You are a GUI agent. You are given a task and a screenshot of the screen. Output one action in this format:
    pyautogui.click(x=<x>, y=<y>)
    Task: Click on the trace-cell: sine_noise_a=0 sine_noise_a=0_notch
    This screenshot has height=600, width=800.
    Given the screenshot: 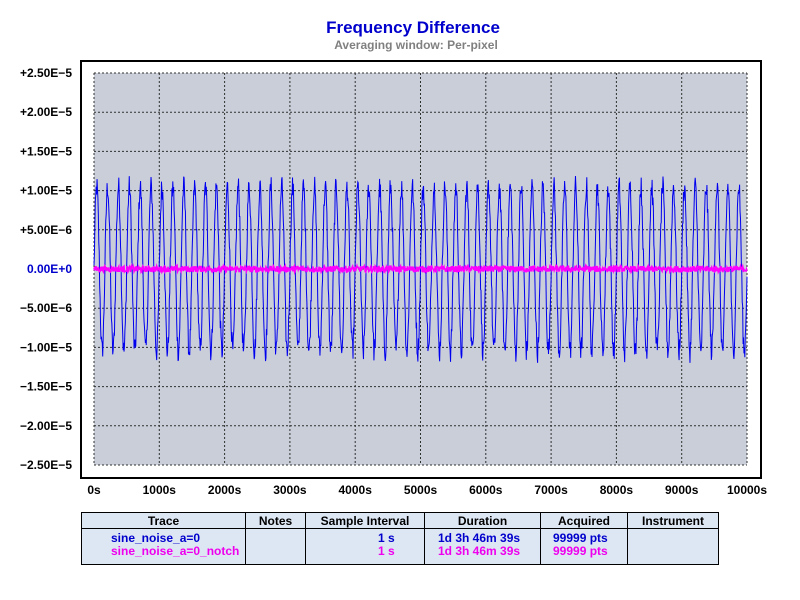 What is the action you would take?
    pyautogui.click(x=163, y=546)
    